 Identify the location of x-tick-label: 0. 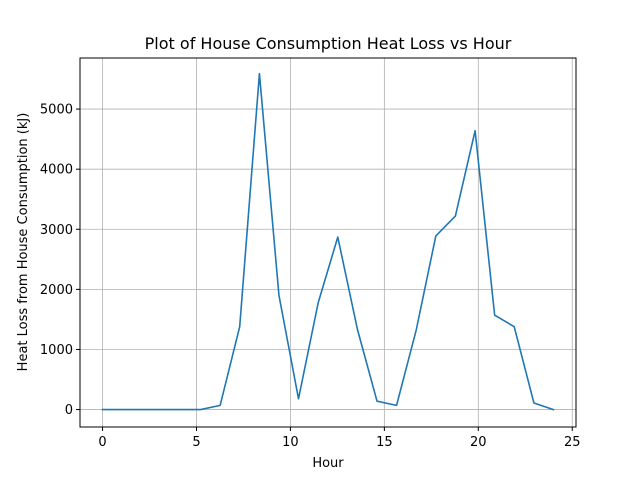
(102, 442).